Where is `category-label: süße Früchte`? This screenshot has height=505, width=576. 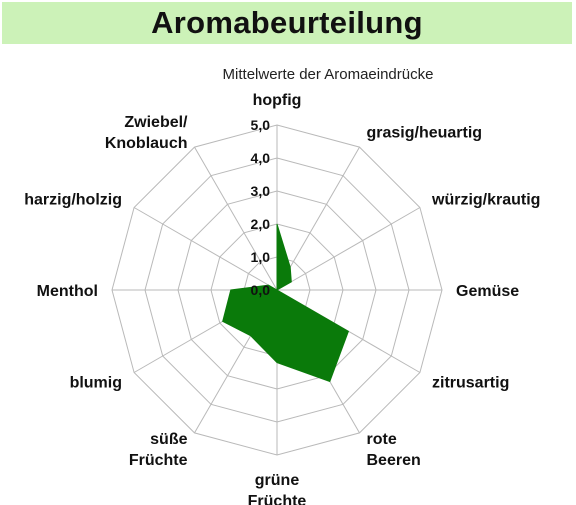
category-label: süße Früchte is located at coordinates (158, 450).